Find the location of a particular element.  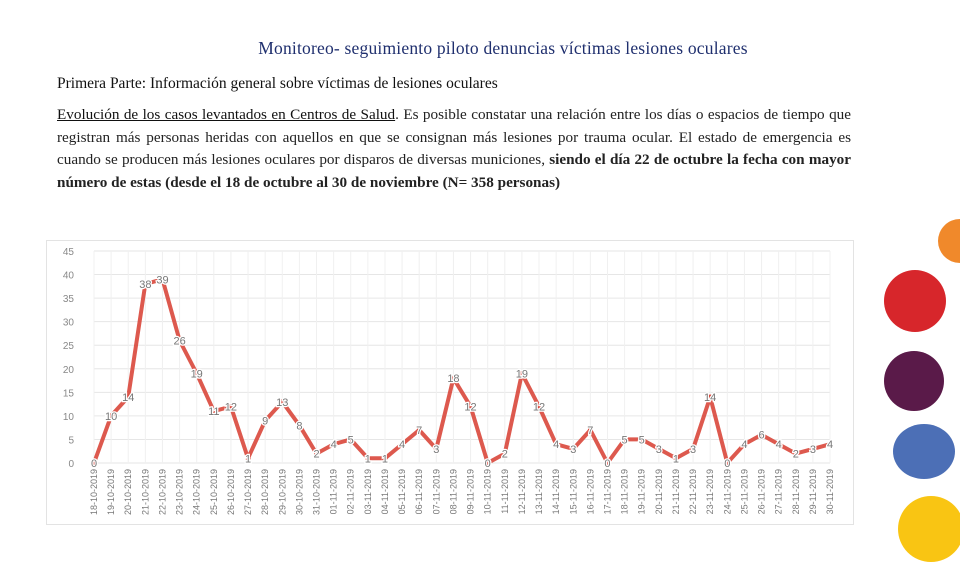

data-label: 6 is located at coordinates (761, 436).